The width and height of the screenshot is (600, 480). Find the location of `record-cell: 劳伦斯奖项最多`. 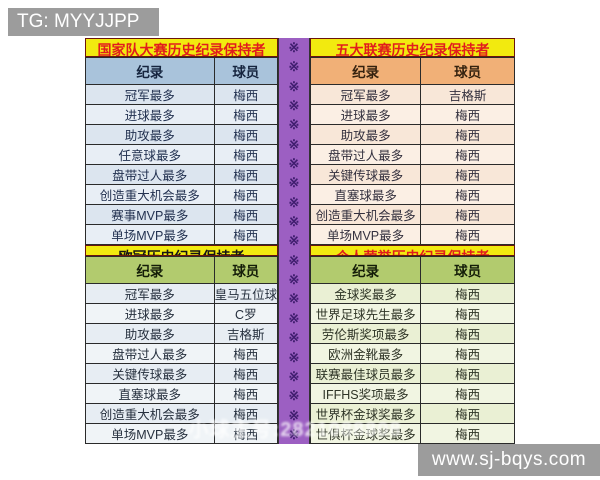

record-cell: 劳伦斯奖项最多 is located at coordinates (365, 333).